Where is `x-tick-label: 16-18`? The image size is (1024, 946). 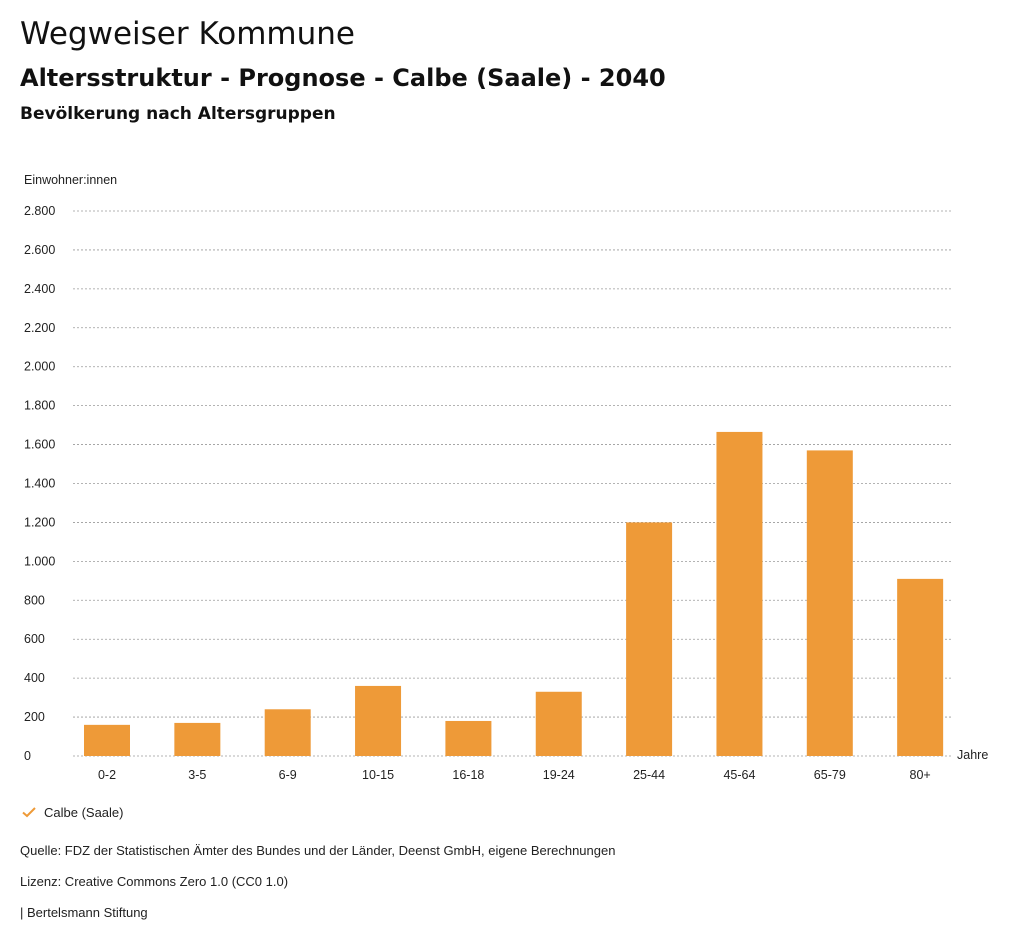
x-tick-label: 16-18 is located at coordinates (468, 775).